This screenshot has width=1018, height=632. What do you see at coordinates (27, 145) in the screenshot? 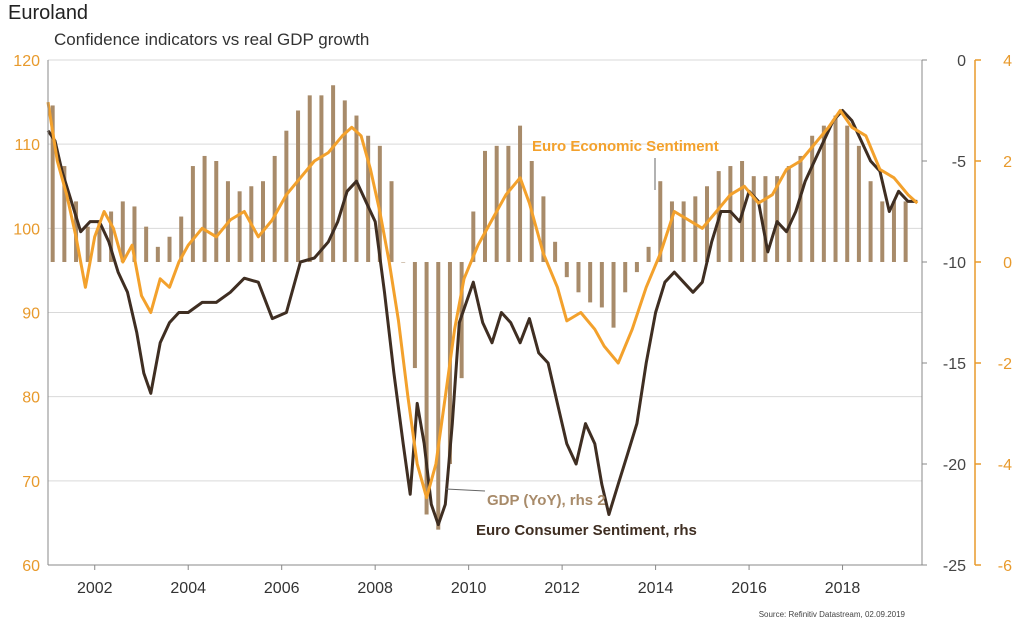
I see `left-tick-label: 110` at bounding box center [27, 145].